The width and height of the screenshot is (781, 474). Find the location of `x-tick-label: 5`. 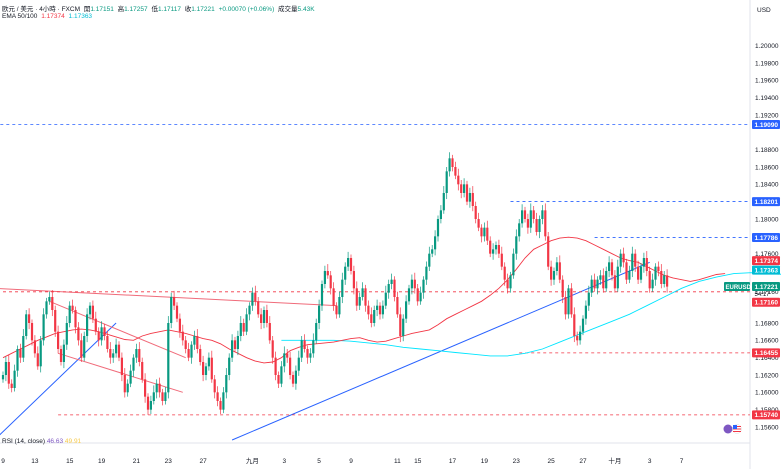

x-tick-label: 5 is located at coordinates (319, 461).